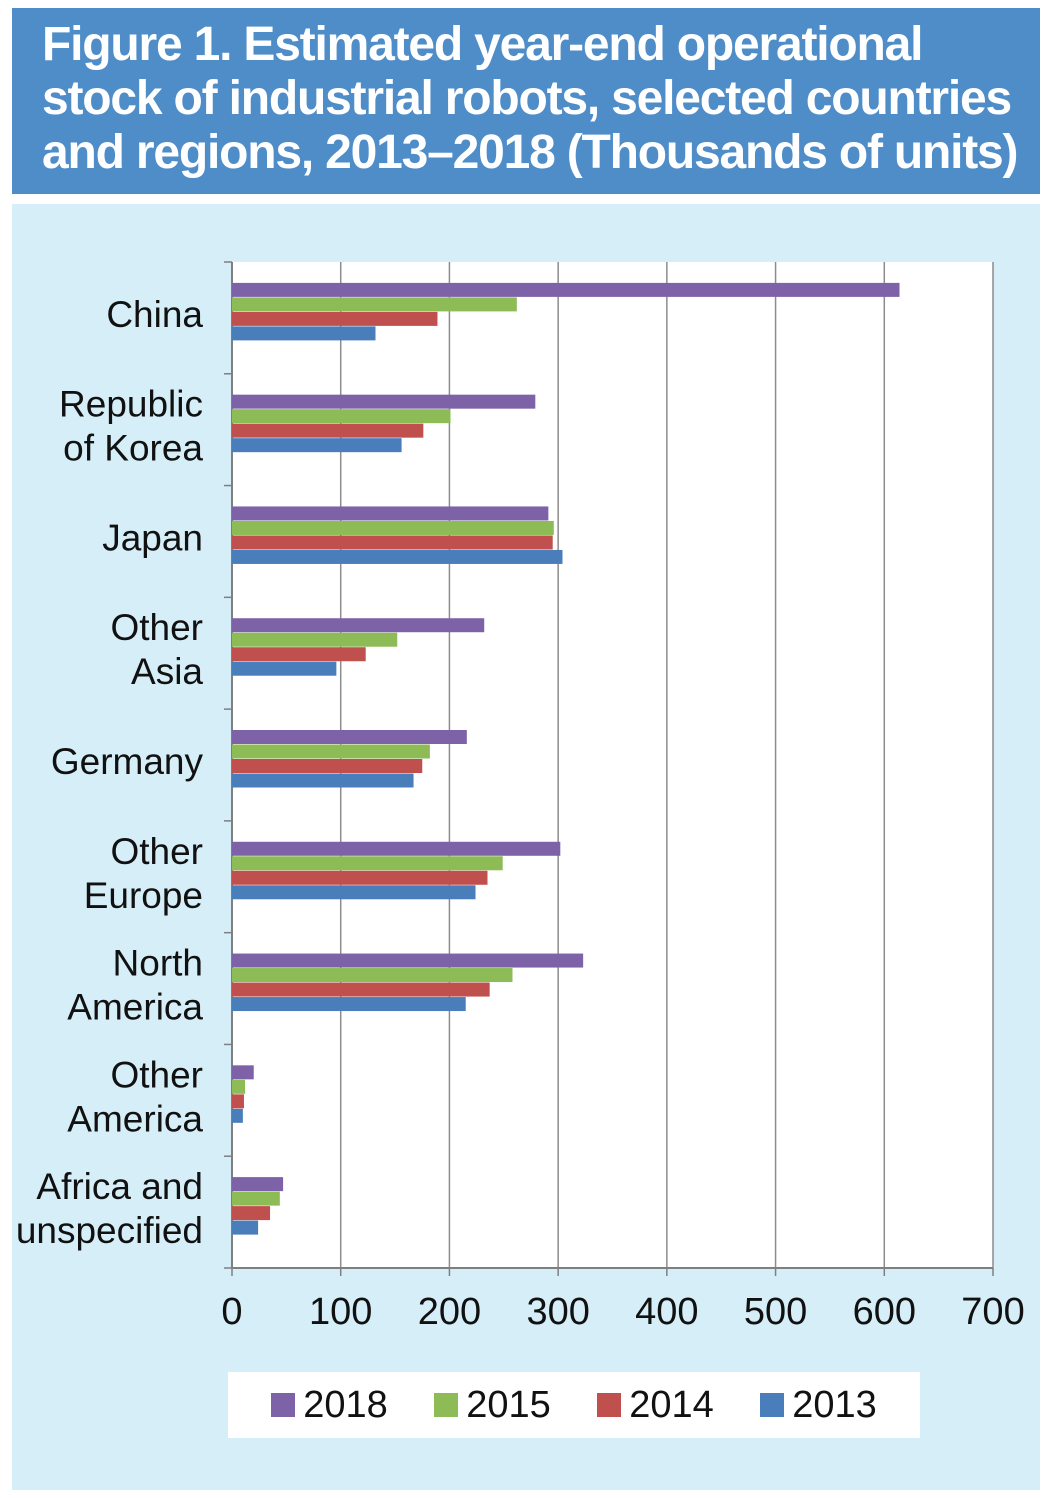 This screenshot has height=1498, width=1048. Describe the element at coordinates (340, 1312) in the screenshot. I see `x-tick-label: 100` at that location.